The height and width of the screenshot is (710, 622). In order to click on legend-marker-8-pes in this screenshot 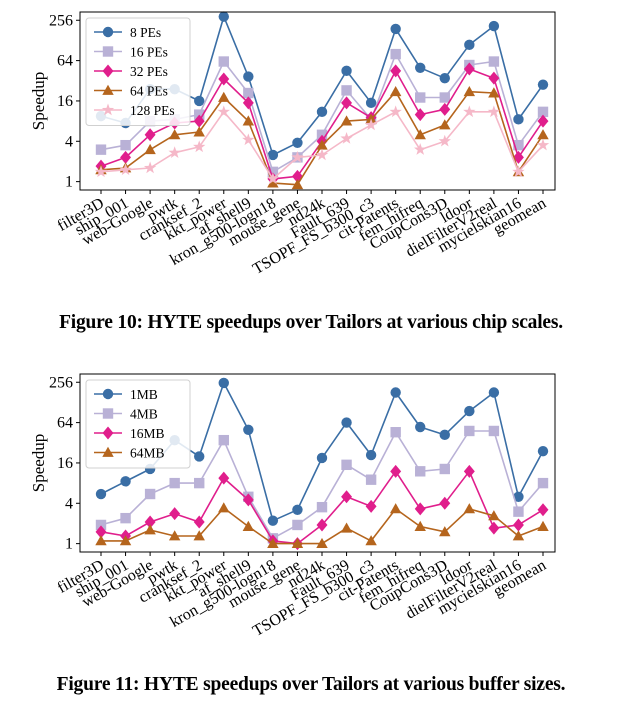, I will do `click(108, 32)`.